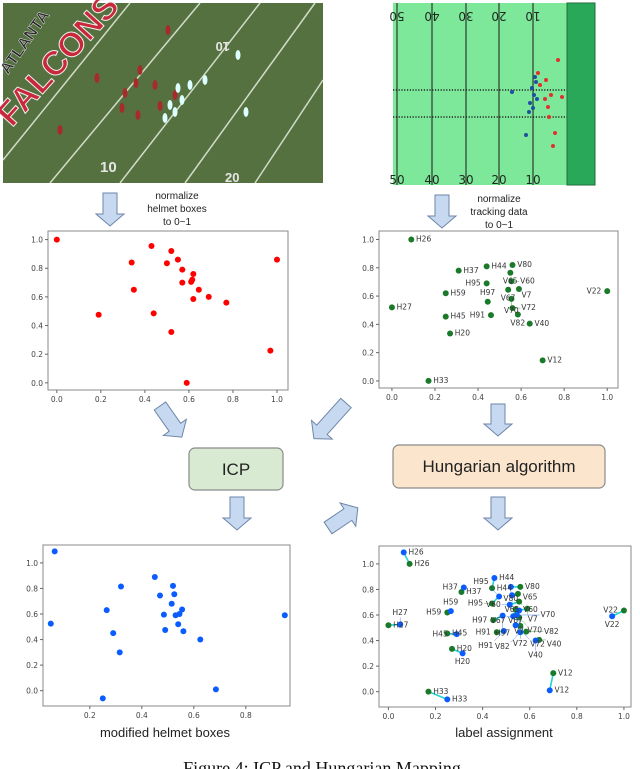  I want to click on note-line: tracking data, so click(499, 212).